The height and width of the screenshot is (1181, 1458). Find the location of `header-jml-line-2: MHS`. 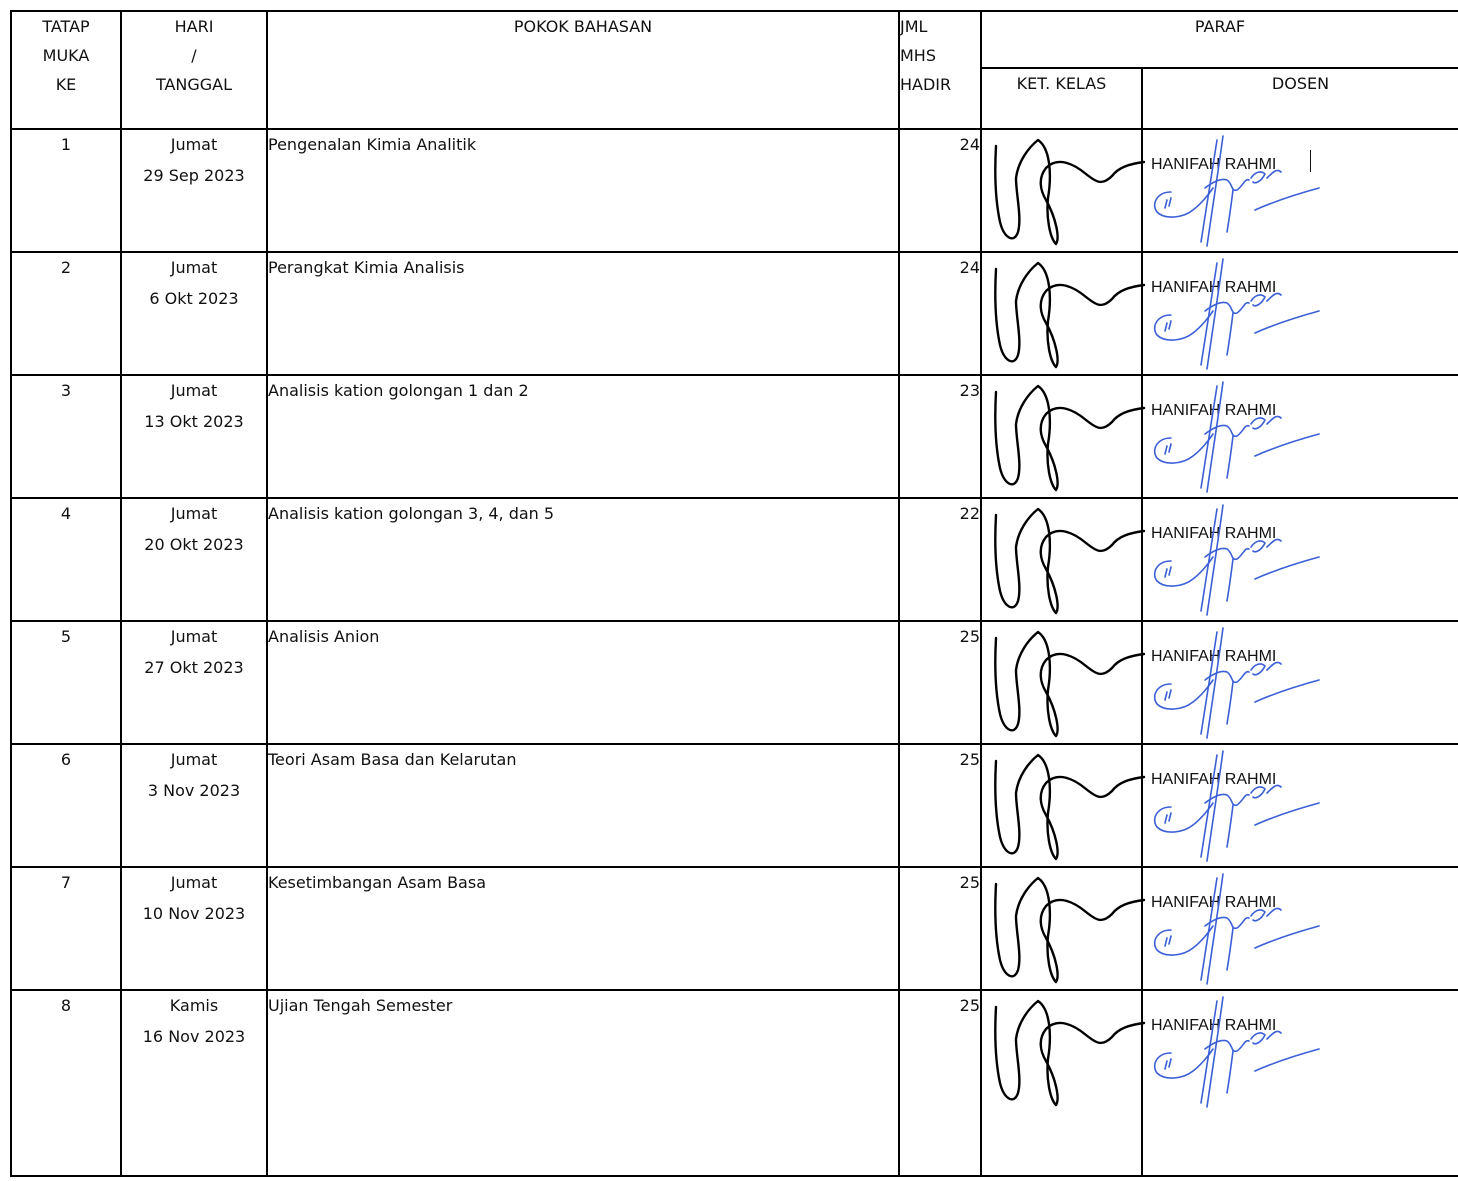

header-jml-line-2: MHS is located at coordinates (918, 55).